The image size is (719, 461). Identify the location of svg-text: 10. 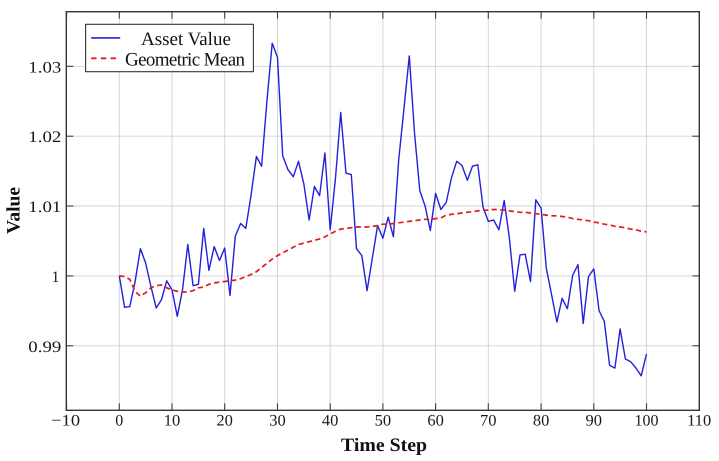
(172, 420).